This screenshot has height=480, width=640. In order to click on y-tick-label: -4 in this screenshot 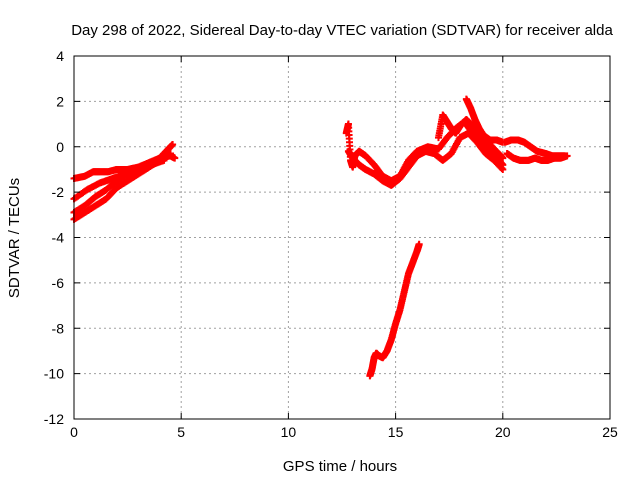, I will do `click(58, 238)`.